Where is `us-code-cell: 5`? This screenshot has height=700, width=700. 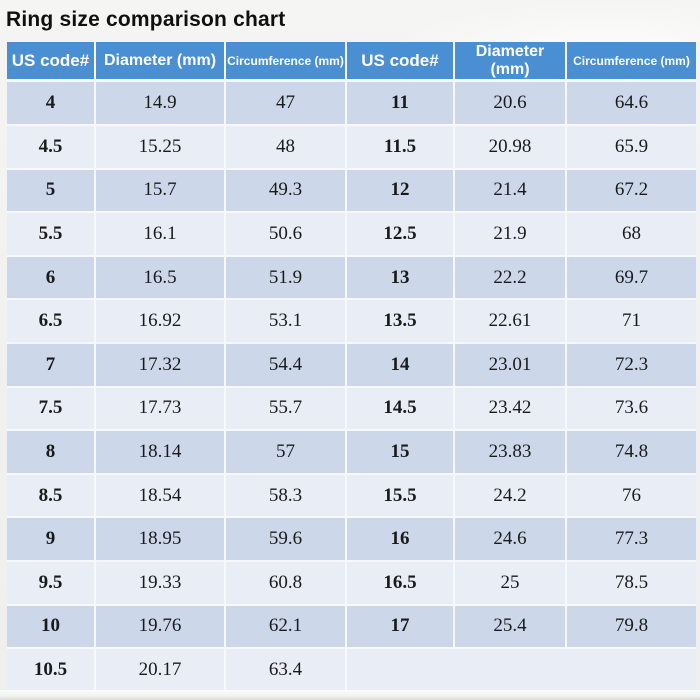
us-code-cell: 5 is located at coordinates (51, 190).